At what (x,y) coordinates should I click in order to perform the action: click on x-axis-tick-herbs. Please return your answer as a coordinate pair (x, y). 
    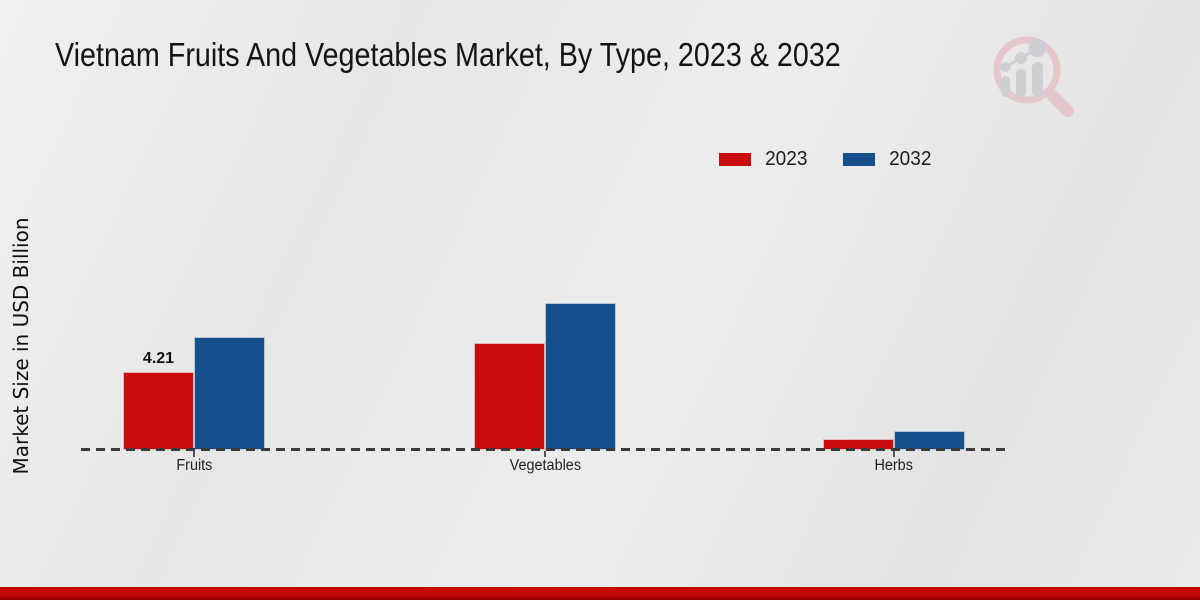
    Looking at the image, I should click on (894, 454).